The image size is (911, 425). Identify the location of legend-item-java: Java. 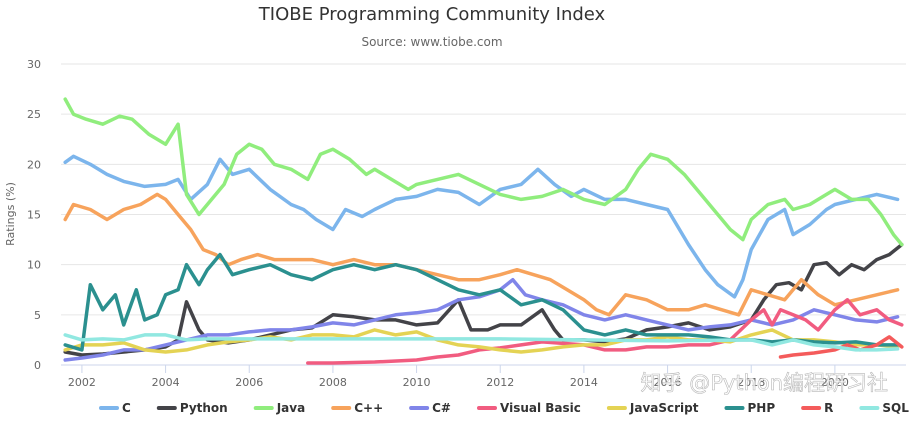
(279, 408).